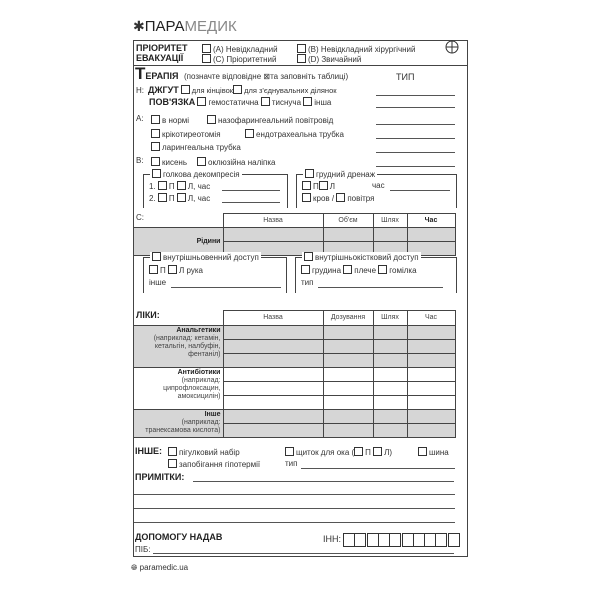 Image resolution: width=600 pixels, height=600 pixels. I want to click on priority-option-d: (D) Звичайний, so click(329, 59).